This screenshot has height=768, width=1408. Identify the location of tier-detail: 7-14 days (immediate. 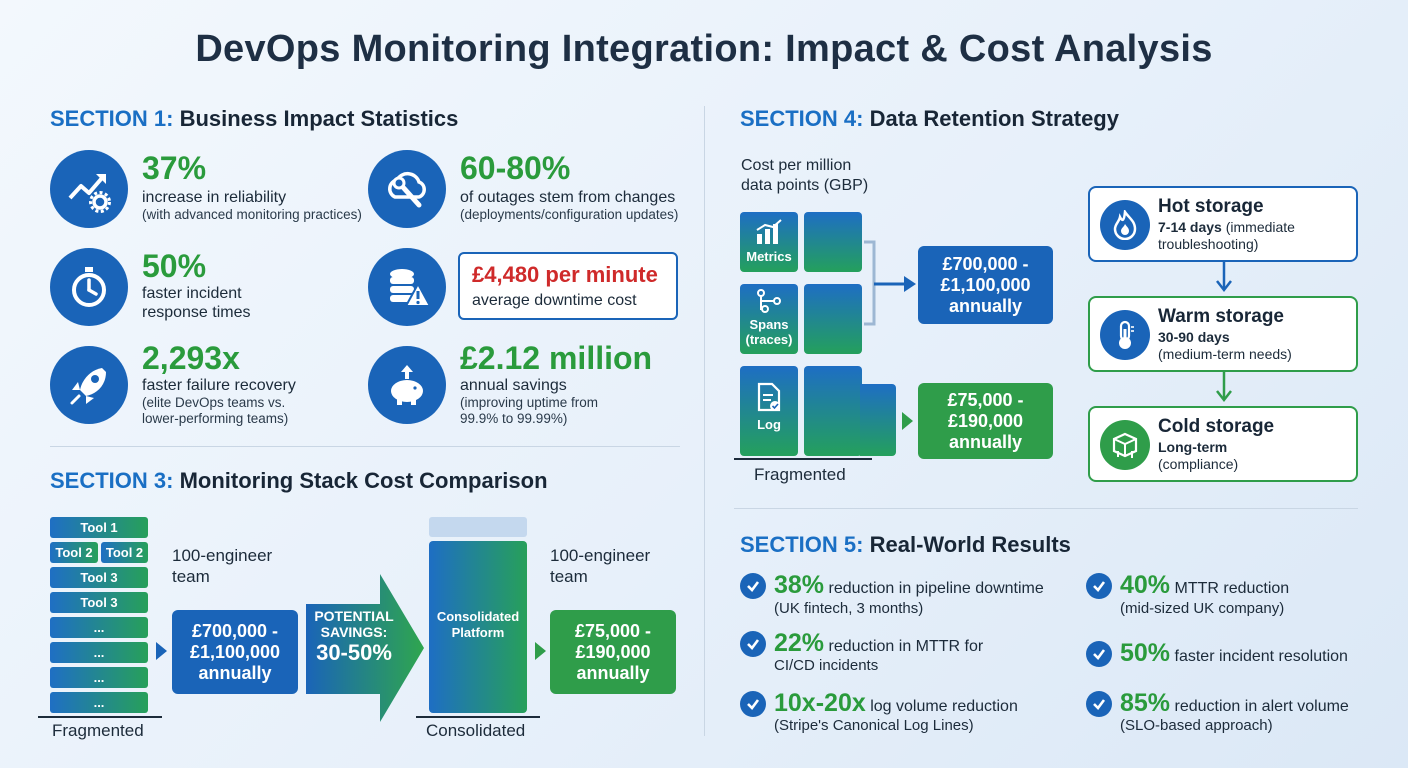
(1226, 227).